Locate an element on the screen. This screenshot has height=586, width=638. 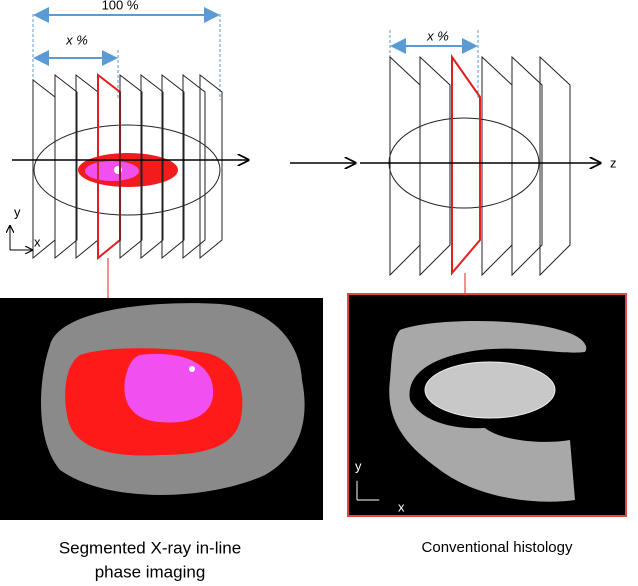
core is located at coordinates (112, 171).